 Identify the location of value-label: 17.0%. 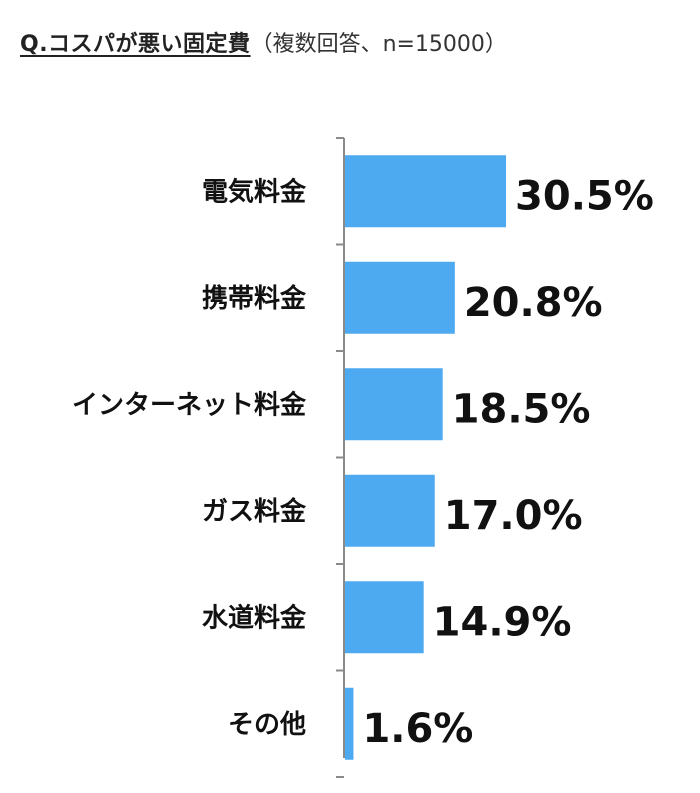
(513, 516).